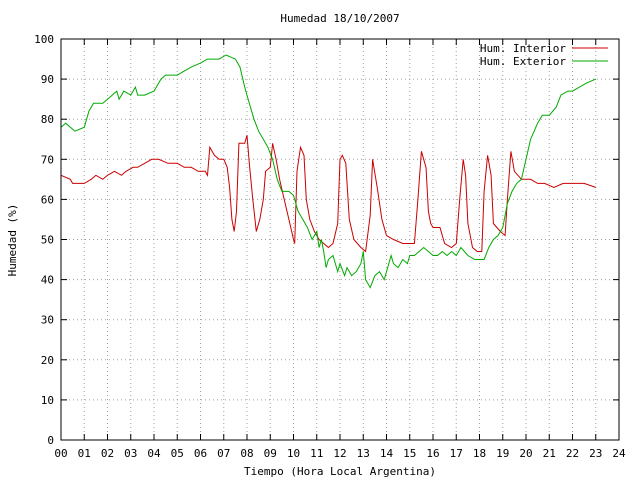  Describe the element at coordinates (409, 453) in the screenshot. I see `x-tick-label: 15` at that location.